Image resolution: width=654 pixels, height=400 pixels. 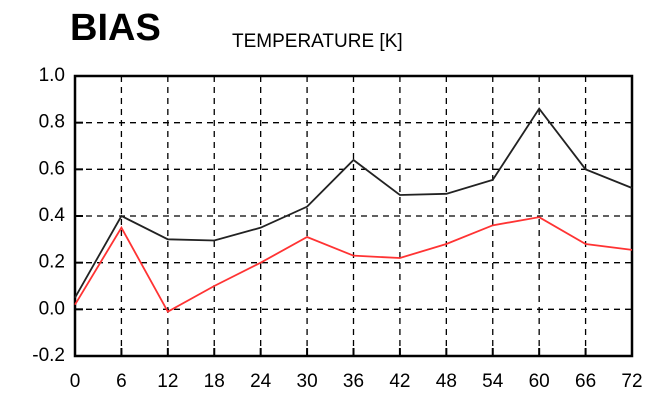 What do you see at coordinates (167, 381) in the screenshot?
I see `x-tick-label: 12` at bounding box center [167, 381].